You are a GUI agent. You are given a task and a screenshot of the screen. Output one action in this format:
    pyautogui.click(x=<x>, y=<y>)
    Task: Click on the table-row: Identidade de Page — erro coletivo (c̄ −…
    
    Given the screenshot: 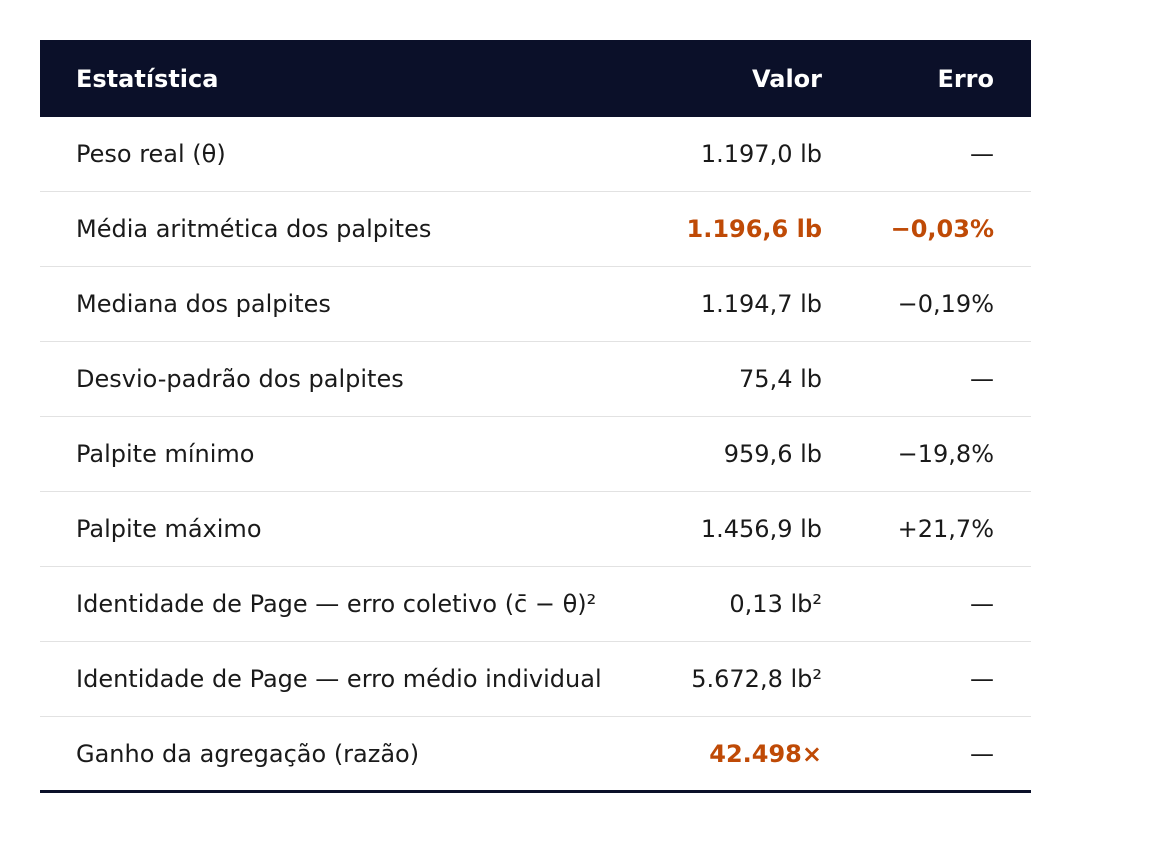 What is the action you would take?
    pyautogui.click(x=535, y=604)
    